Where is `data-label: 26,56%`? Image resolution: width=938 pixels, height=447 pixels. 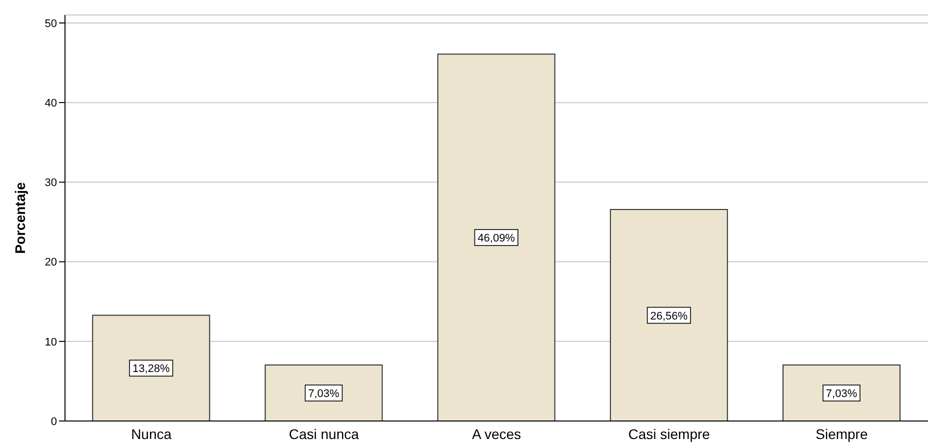 data-label: 26,56% is located at coordinates (669, 316).